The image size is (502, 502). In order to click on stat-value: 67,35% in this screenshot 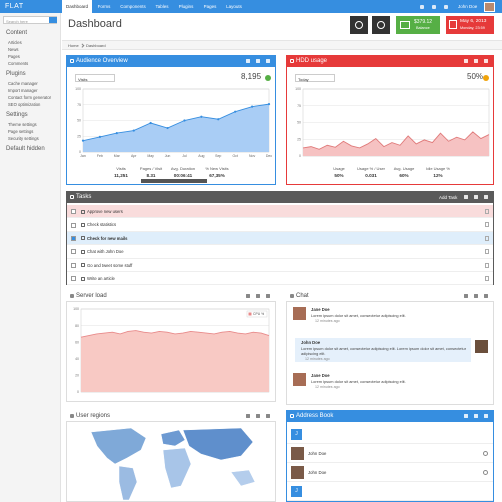, I will do `click(217, 175)`.